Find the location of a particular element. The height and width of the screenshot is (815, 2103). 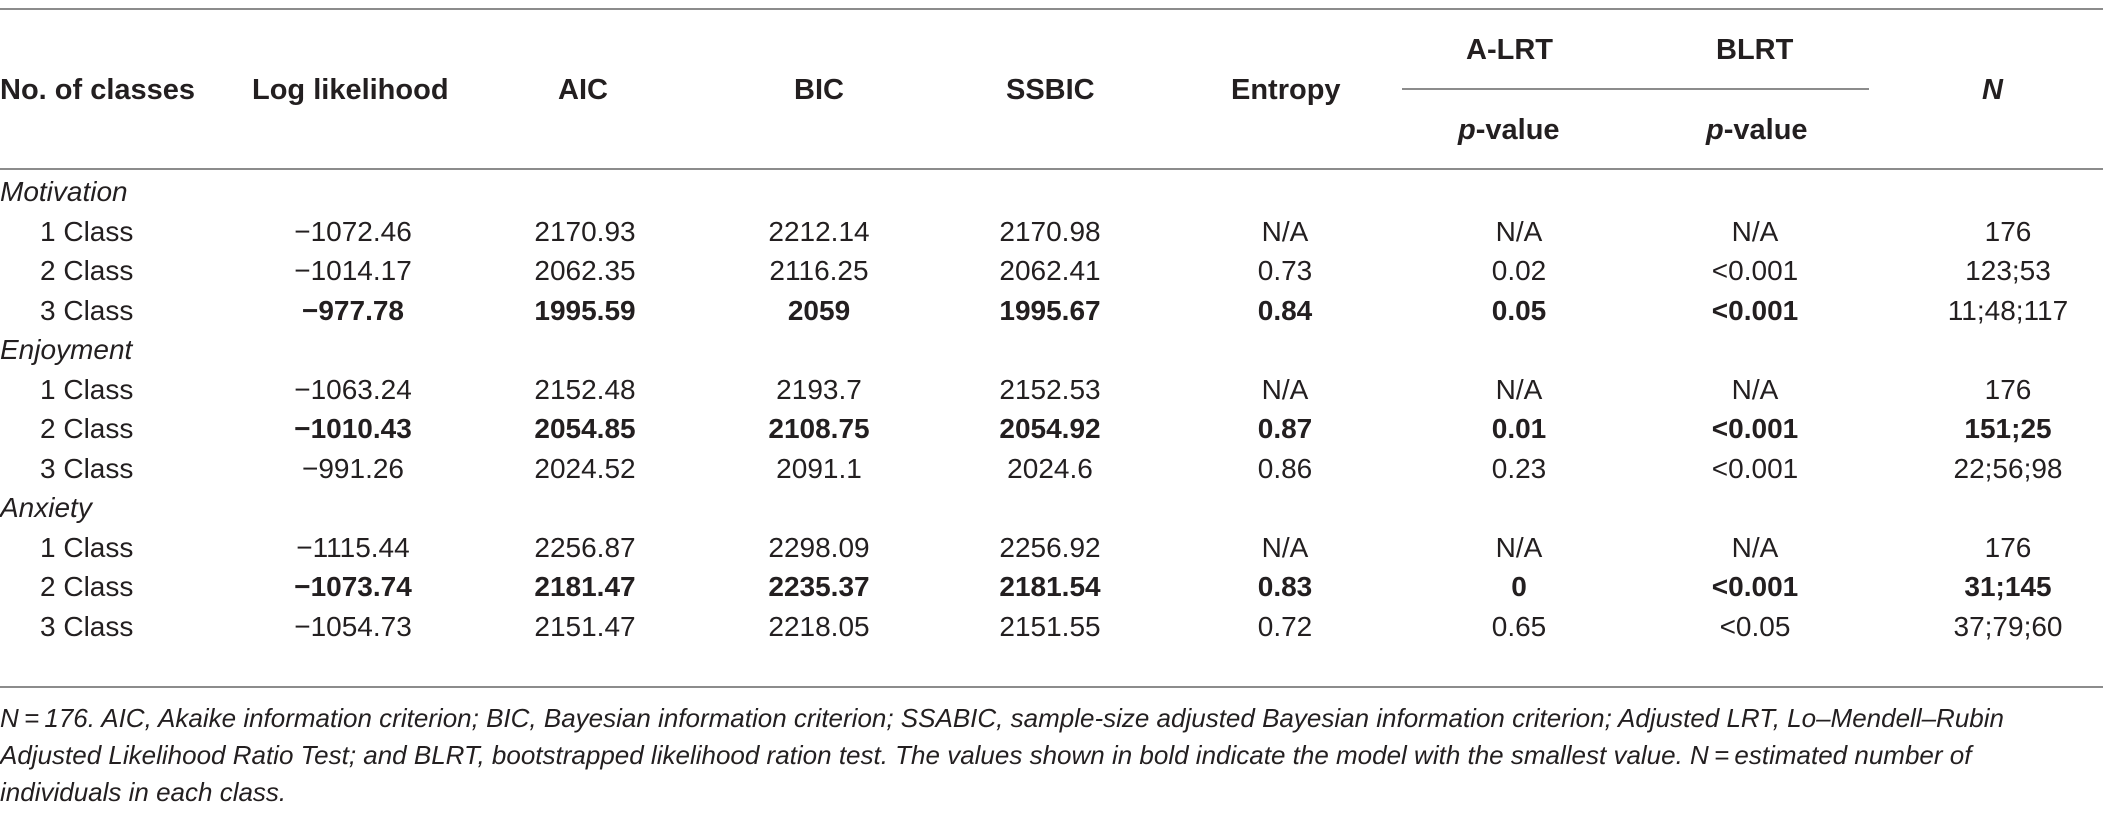

table-cell: 2059 is located at coordinates (819, 310).